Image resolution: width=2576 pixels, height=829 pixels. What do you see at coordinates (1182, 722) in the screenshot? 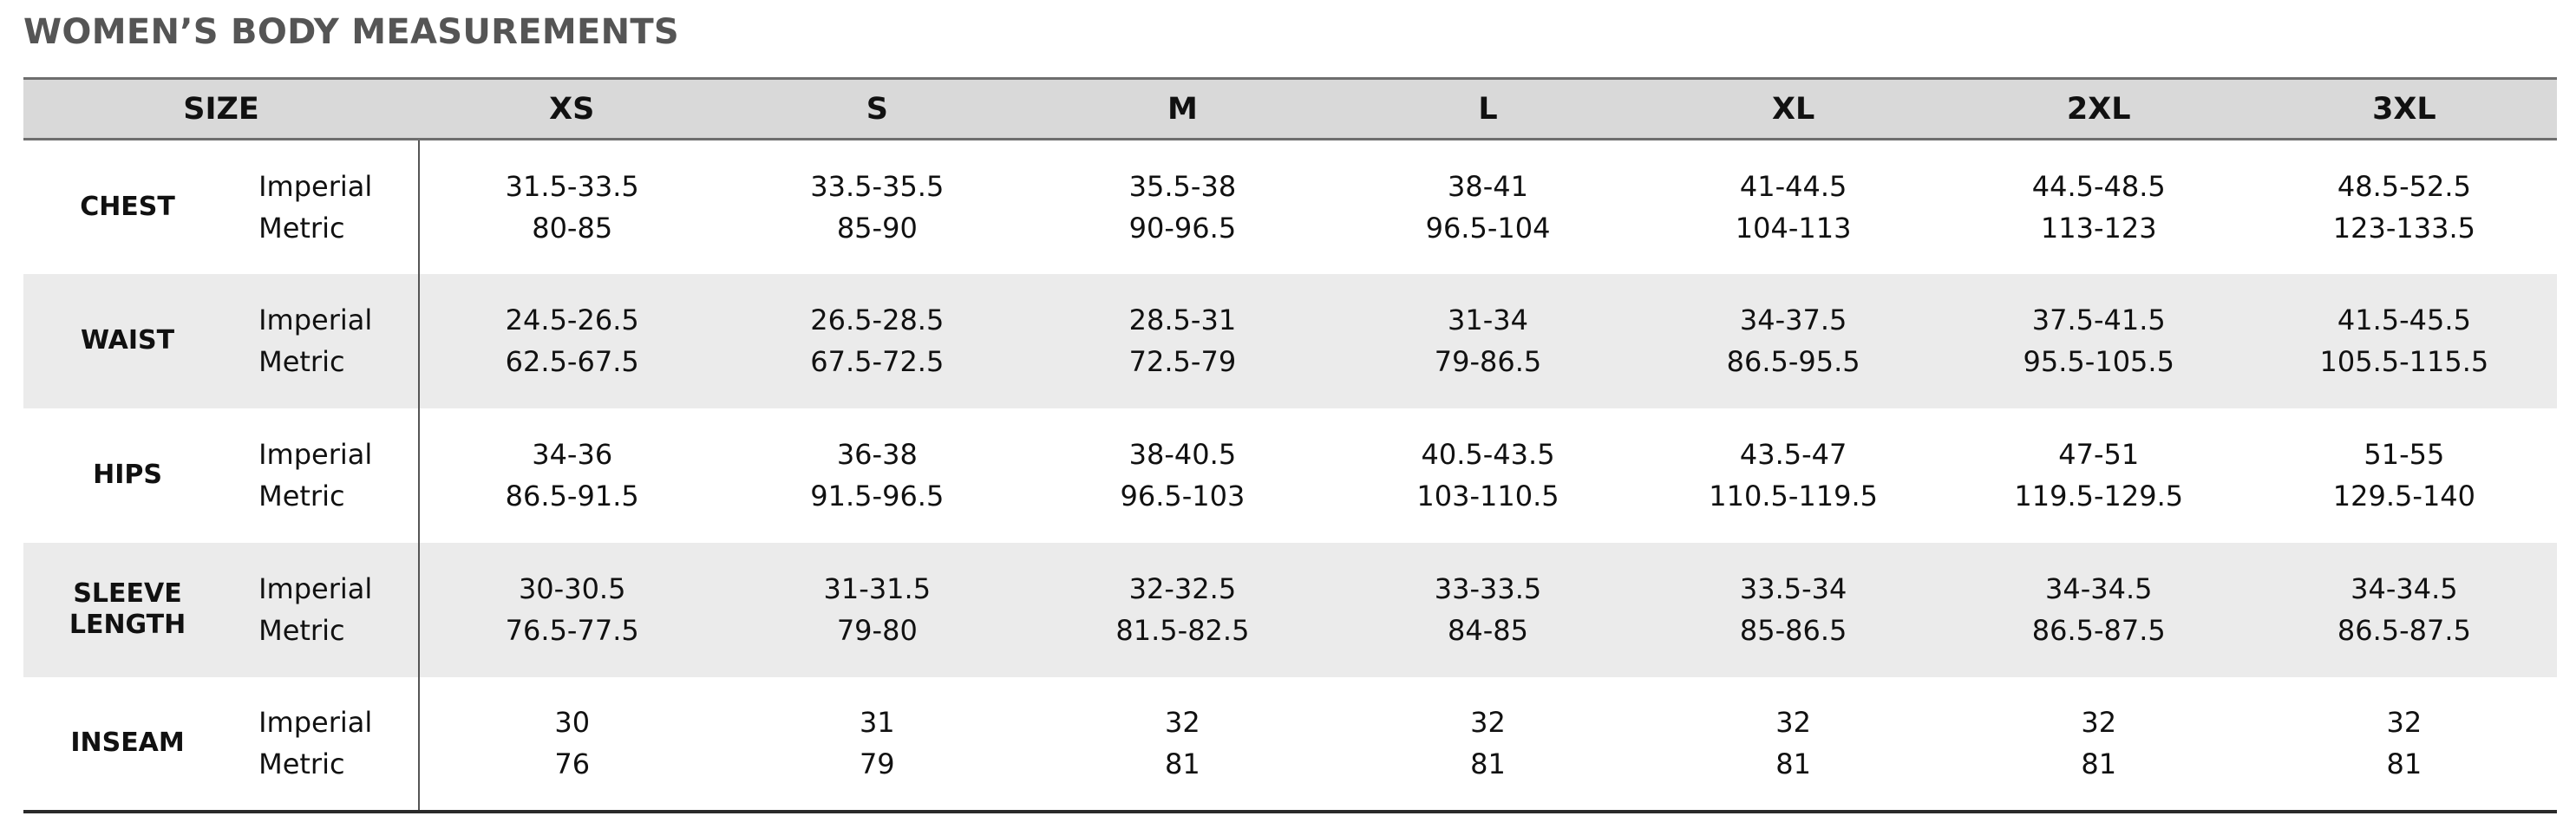
I see `imperial-value: 32` at bounding box center [1182, 722].